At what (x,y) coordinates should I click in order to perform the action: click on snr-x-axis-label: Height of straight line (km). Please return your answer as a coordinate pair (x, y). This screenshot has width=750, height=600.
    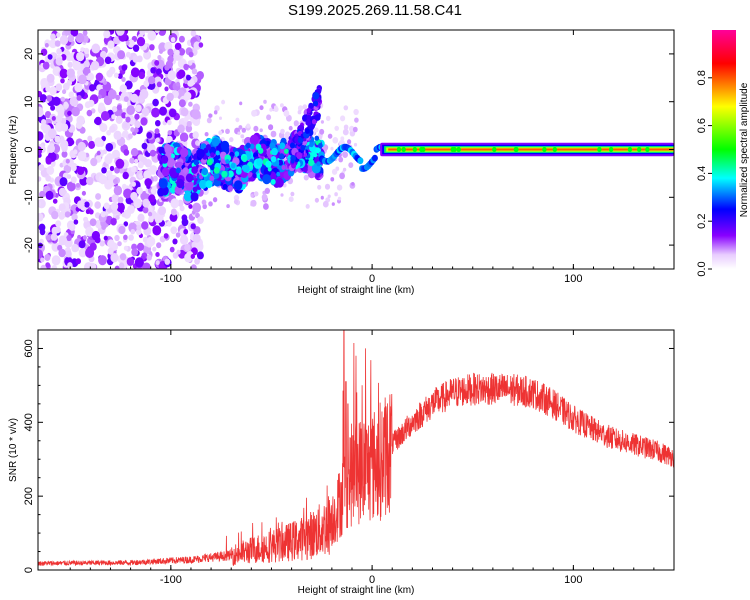
    Looking at the image, I should click on (356, 590).